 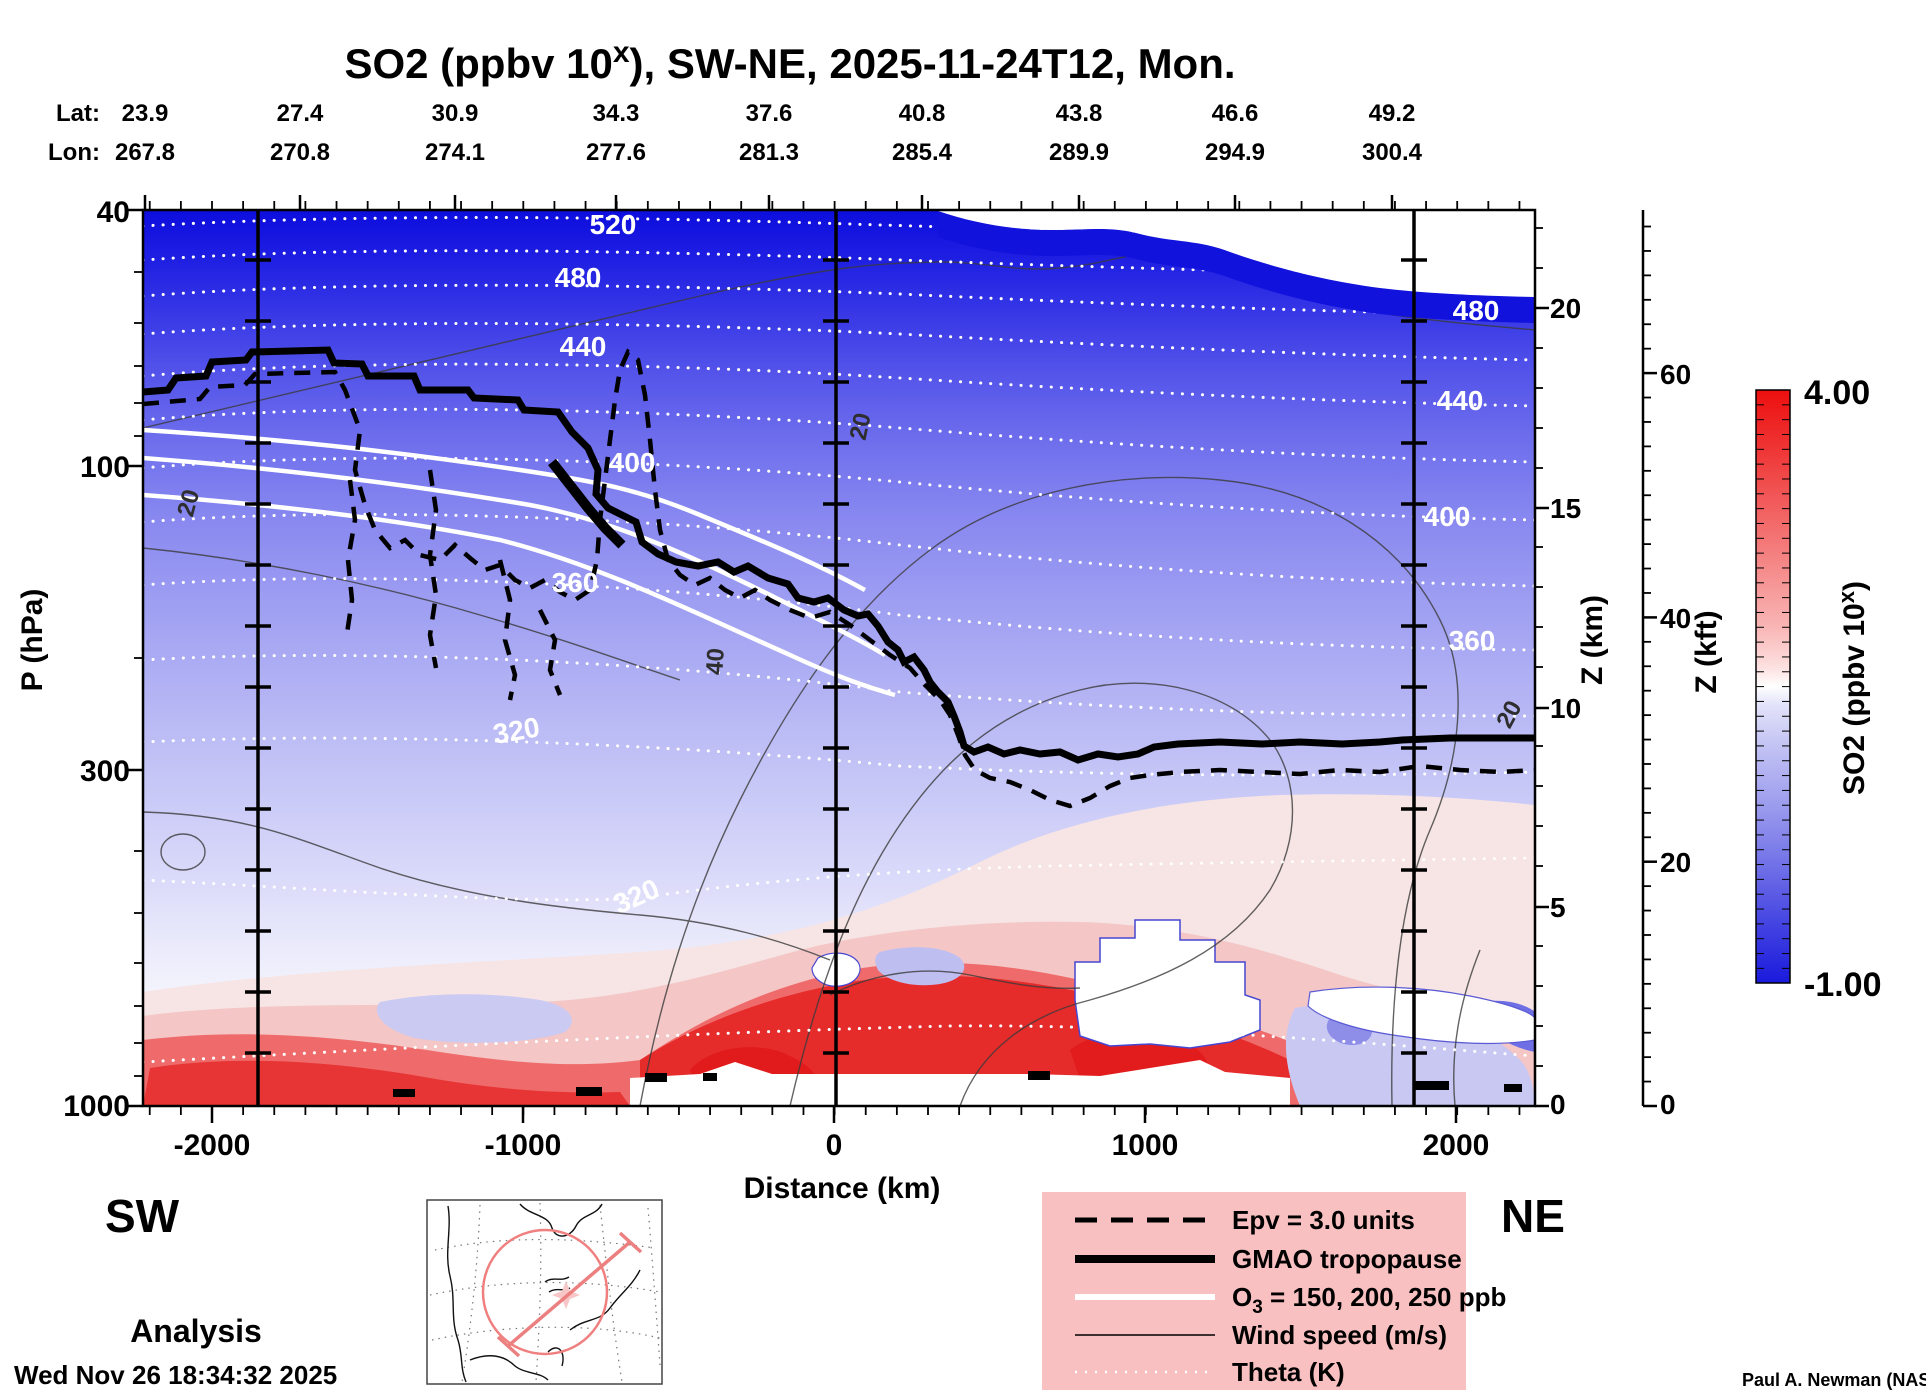 What do you see at coordinates (523, 1145) in the screenshot?
I see `svg-text: -1000` at bounding box center [523, 1145].